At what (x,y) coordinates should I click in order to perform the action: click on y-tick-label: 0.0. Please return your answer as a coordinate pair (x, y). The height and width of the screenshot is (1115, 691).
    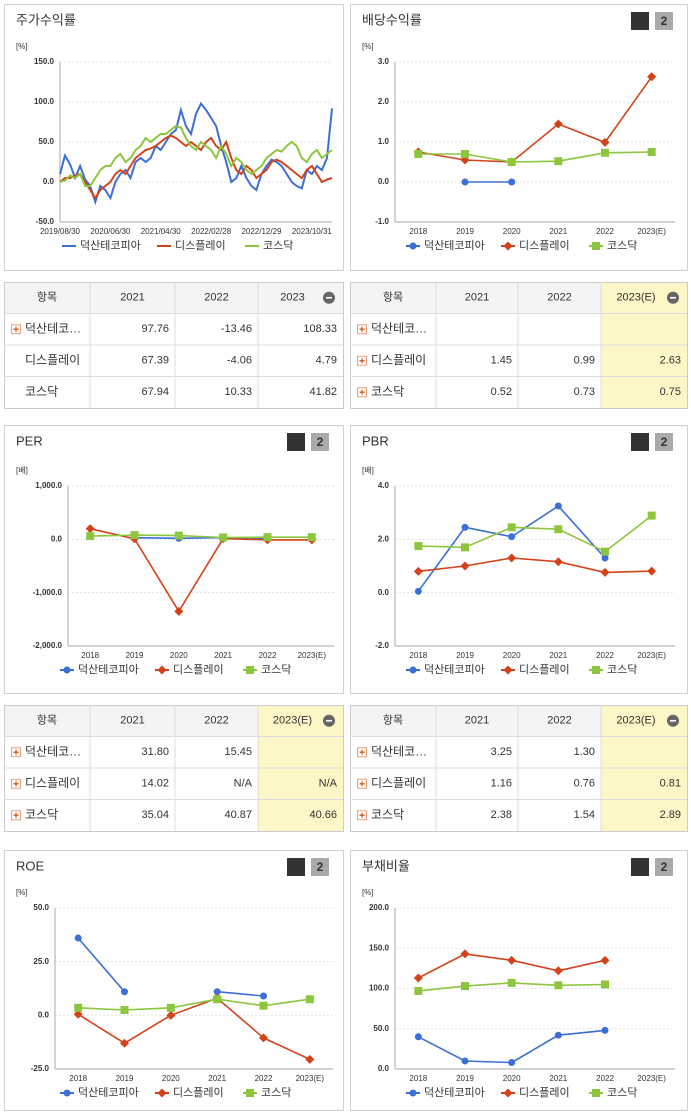
    Looking at the image, I should click on (384, 1068).